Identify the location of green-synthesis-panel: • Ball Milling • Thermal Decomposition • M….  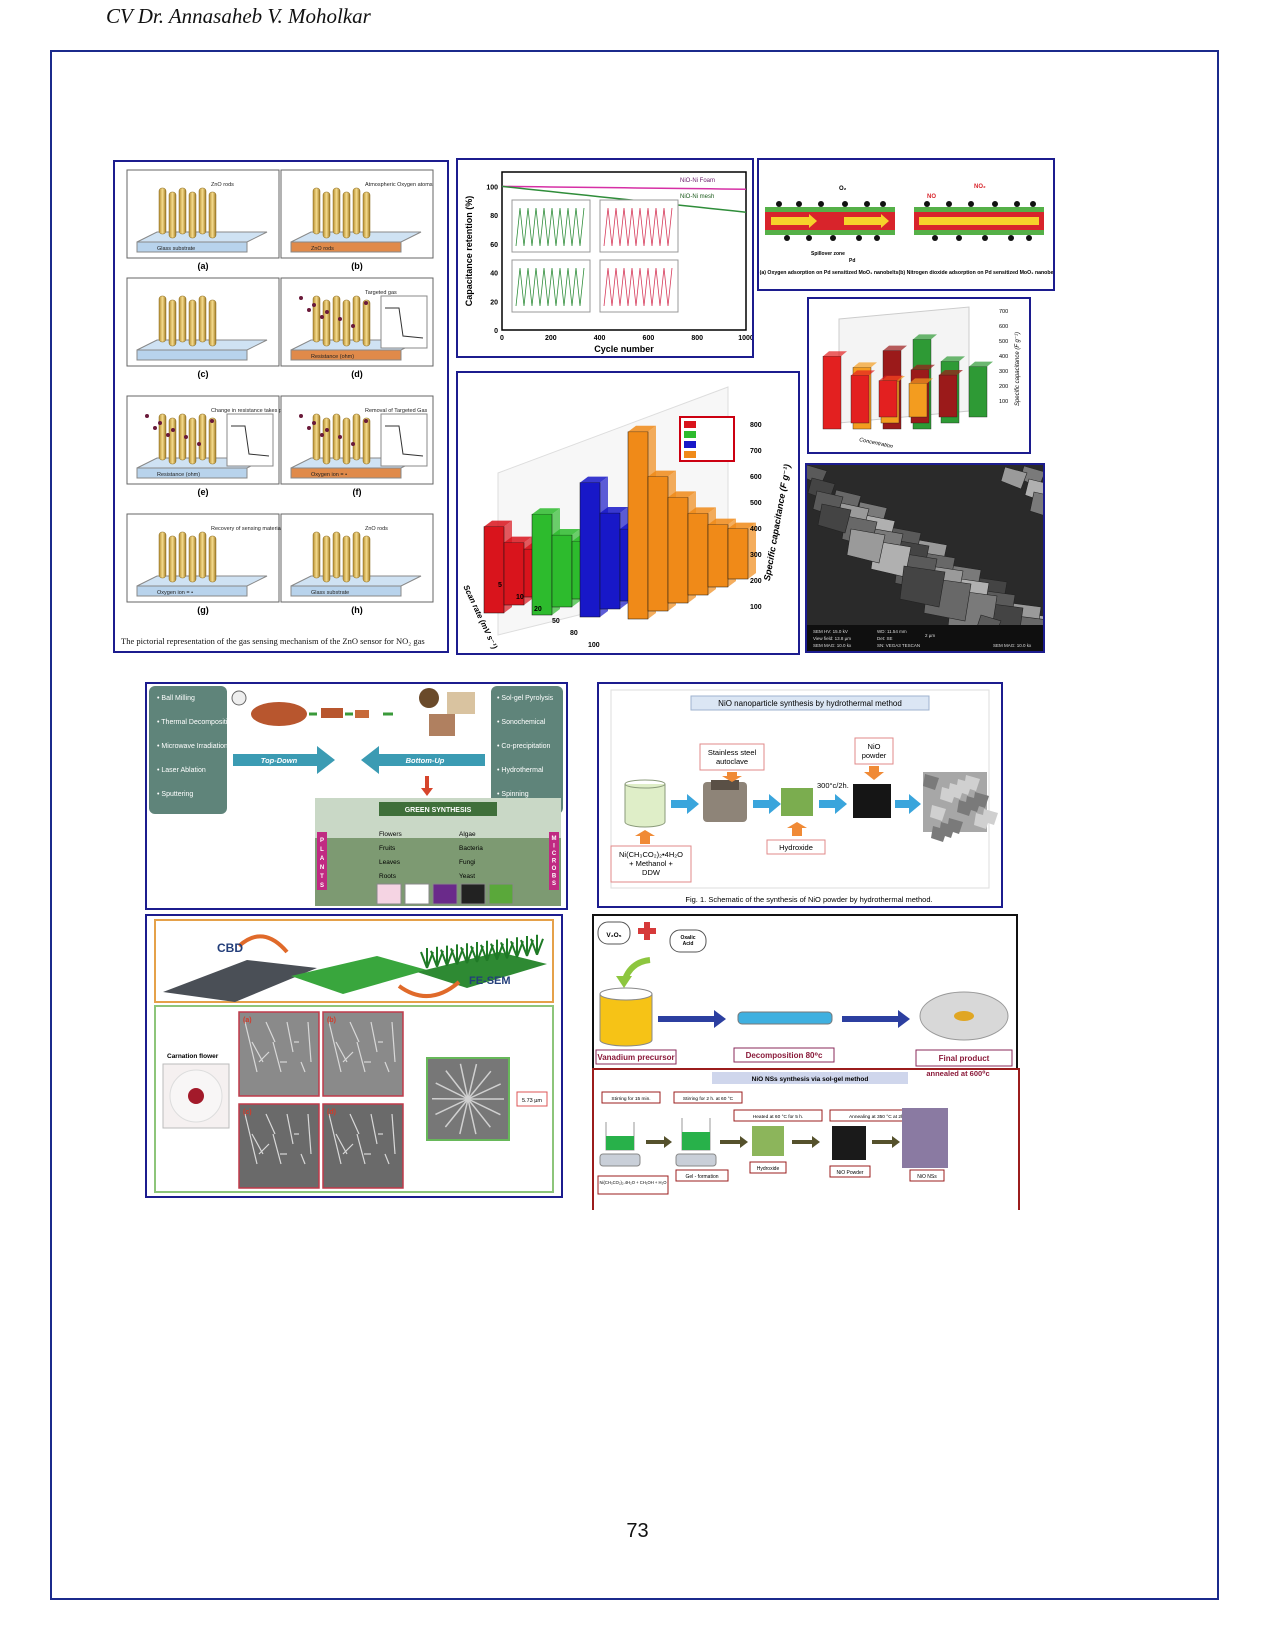
(356, 796).